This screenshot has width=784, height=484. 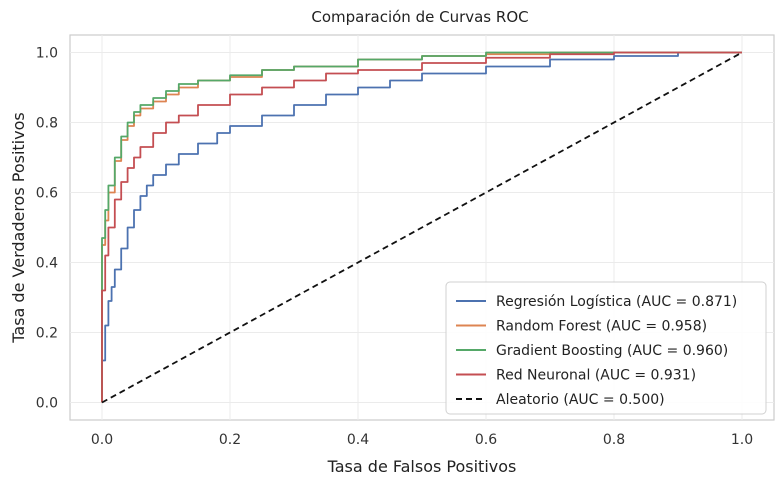 I want to click on legend-box, so click(x=606, y=348).